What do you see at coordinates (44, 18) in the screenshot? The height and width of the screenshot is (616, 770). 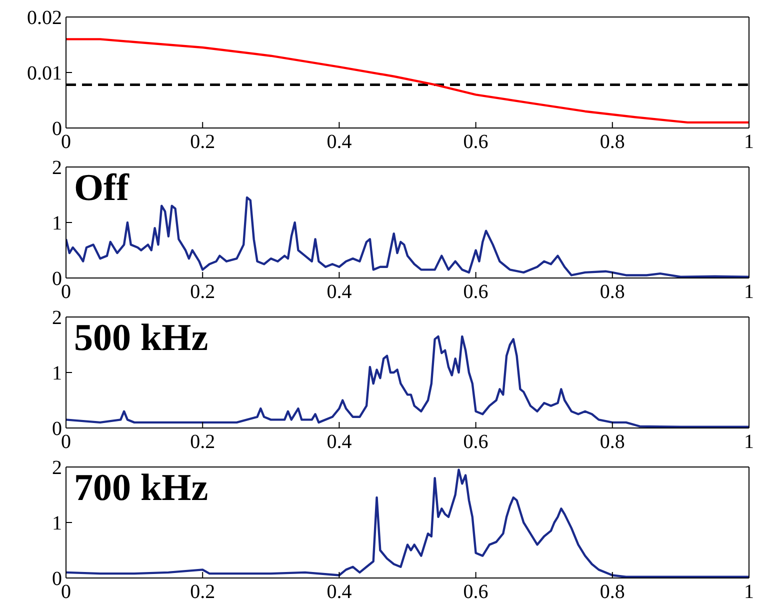 I see `y-tick-label: 0.02` at bounding box center [44, 18].